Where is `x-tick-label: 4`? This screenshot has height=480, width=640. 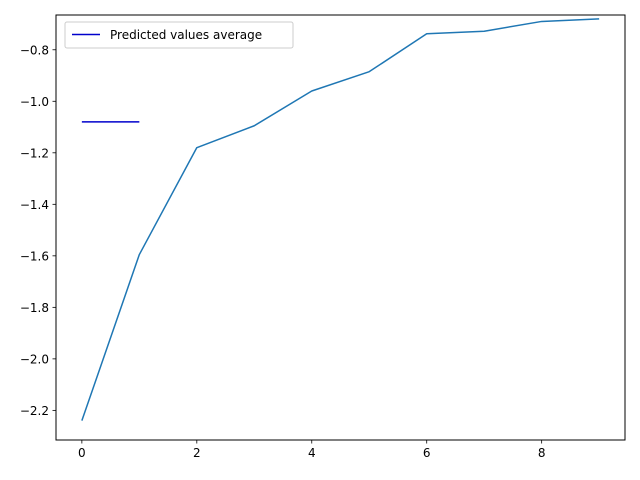
x-tick-label: 4 is located at coordinates (312, 453).